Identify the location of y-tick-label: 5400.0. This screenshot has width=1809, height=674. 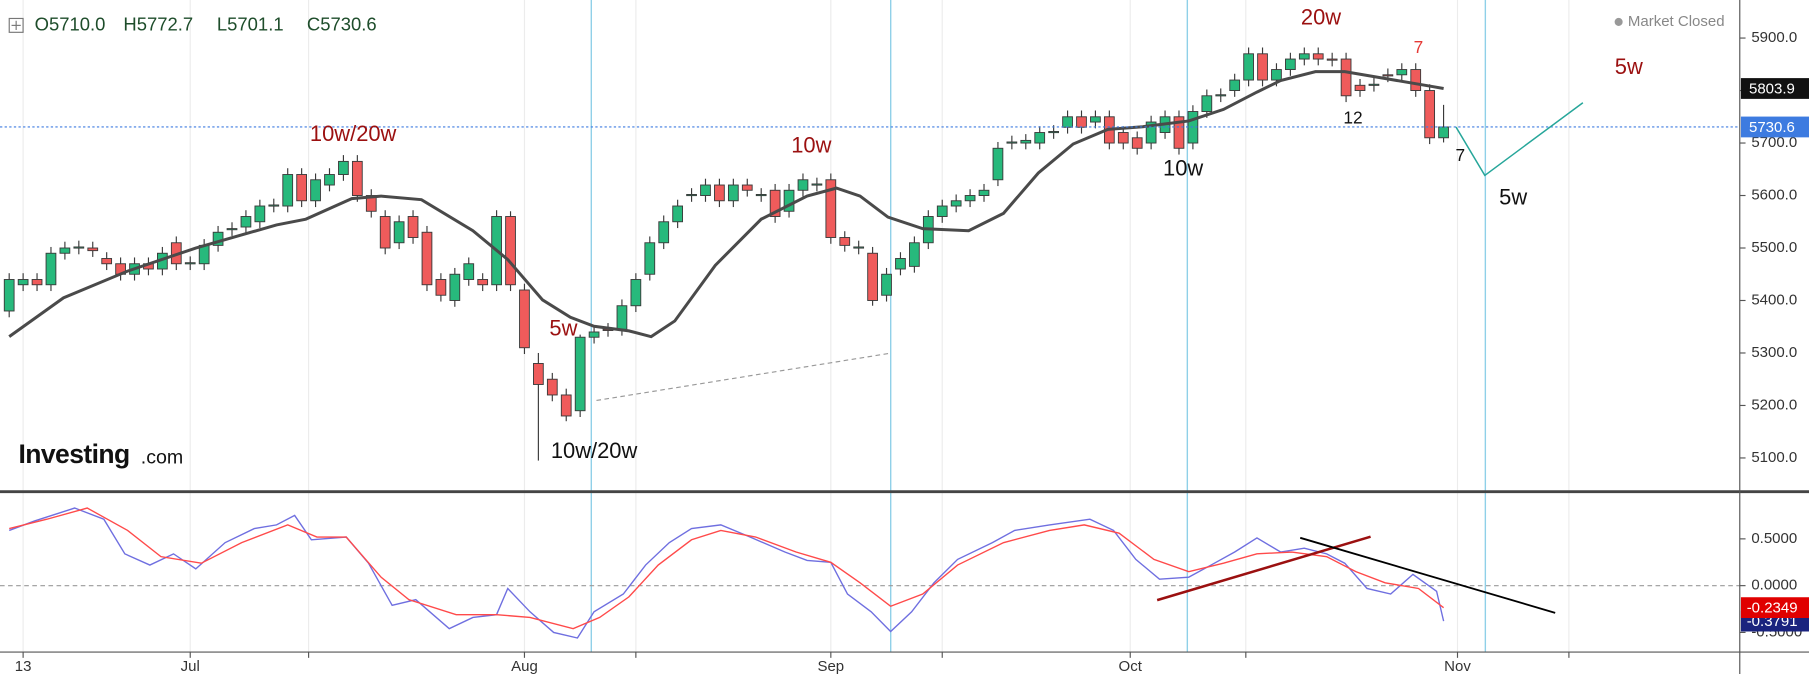
(1774, 299).